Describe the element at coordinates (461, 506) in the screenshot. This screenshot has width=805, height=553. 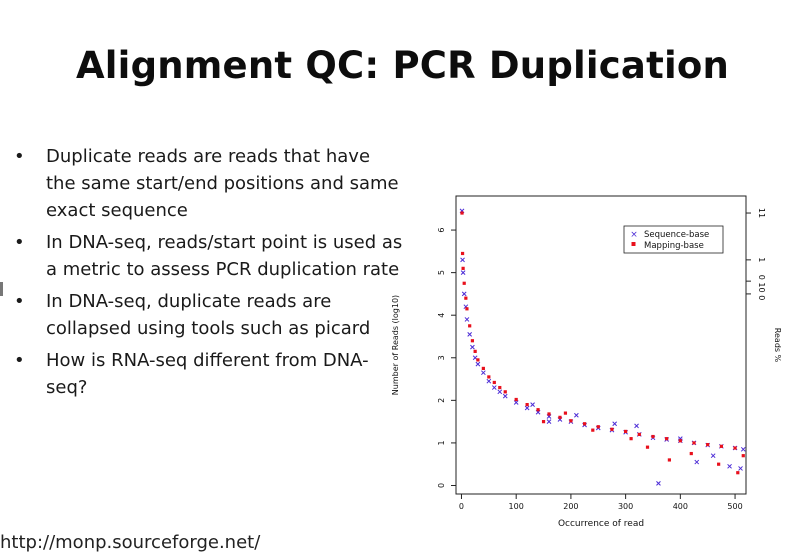
I see `x-tick-label: 0` at that location.